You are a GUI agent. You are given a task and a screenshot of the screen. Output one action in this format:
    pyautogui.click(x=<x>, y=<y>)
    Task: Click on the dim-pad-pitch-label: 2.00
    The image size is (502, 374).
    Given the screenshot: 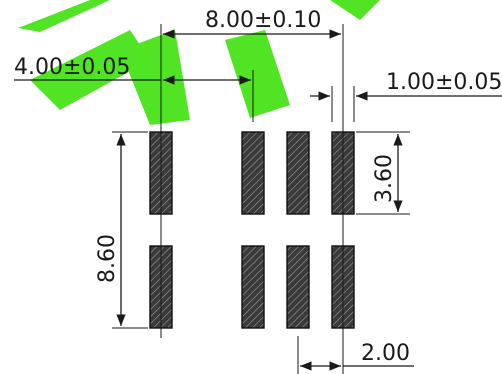 What is the action you would take?
    pyautogui.click(x=385, y=353)
    